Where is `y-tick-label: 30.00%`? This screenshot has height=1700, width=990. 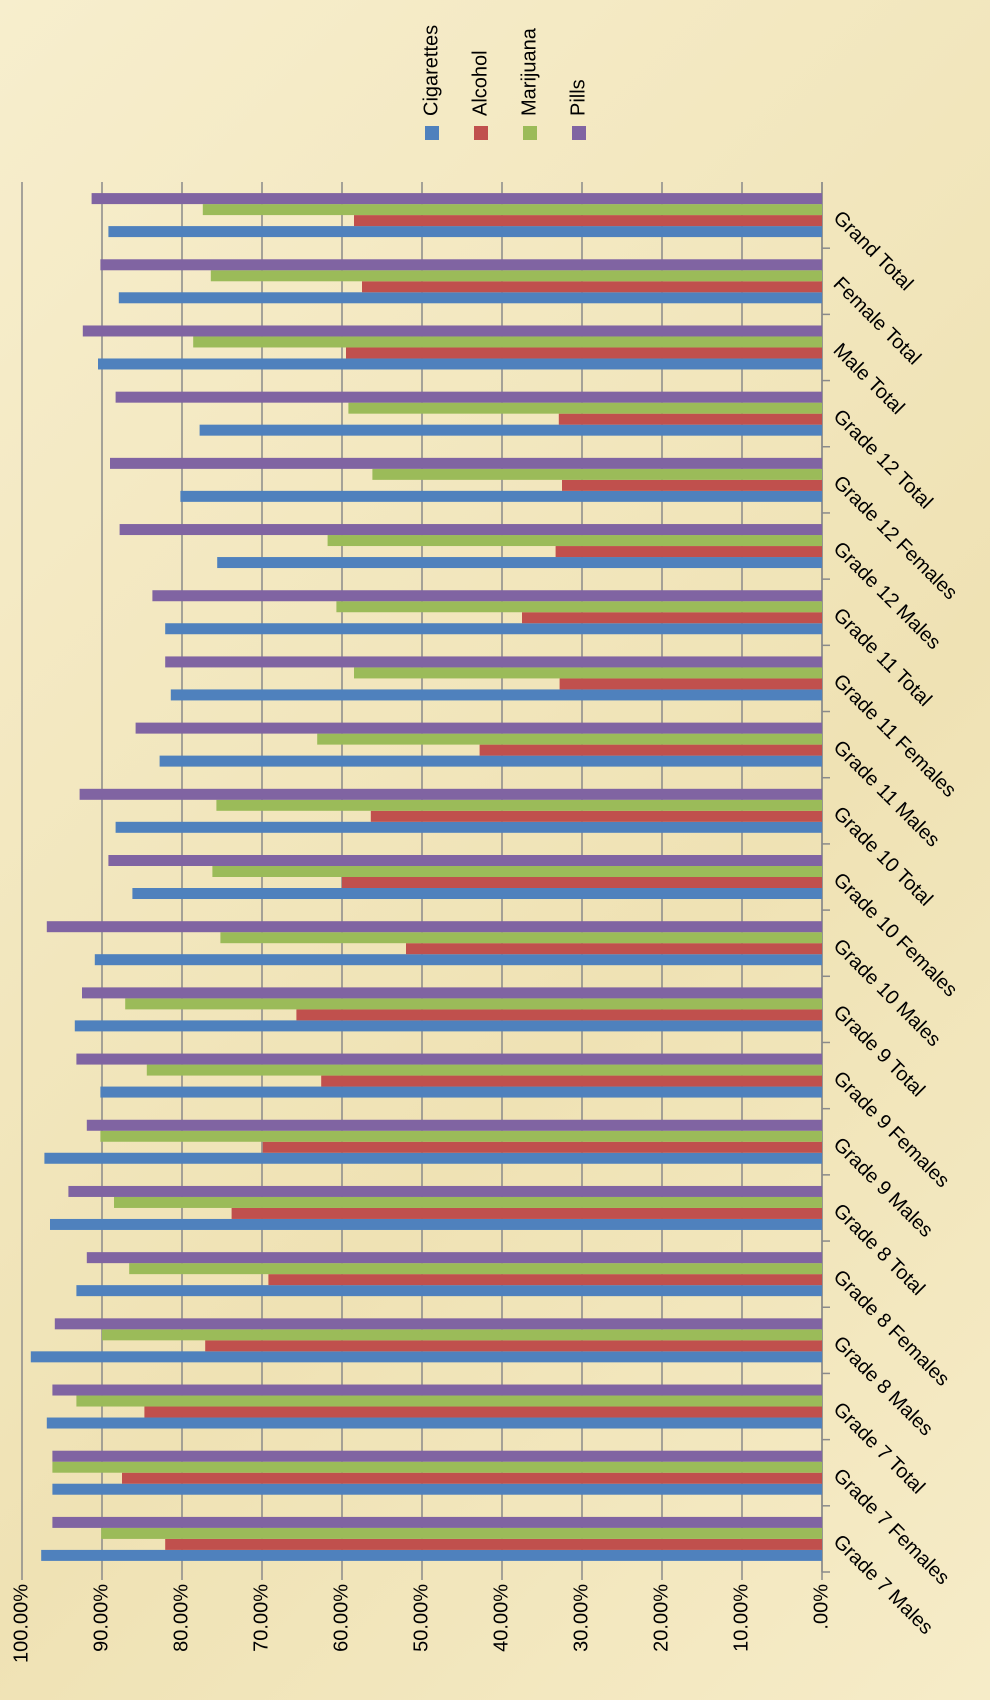 y-tick-label: 30.00% is located at coordinates (581, 1618).